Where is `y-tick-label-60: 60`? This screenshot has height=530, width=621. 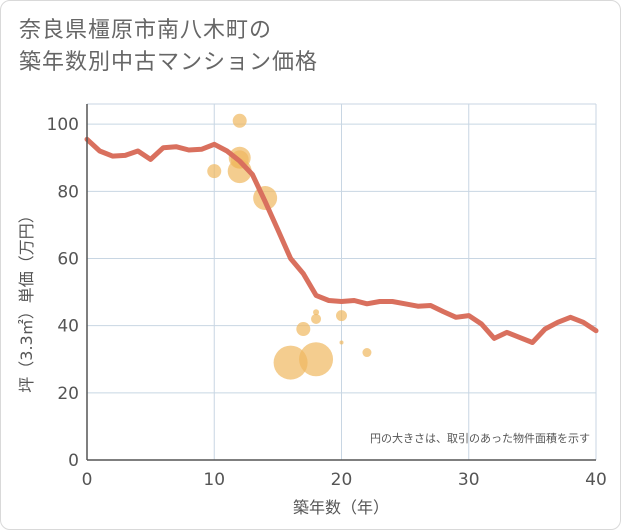 y-tick-label-60: 60 is located at coordinates (68, 259).